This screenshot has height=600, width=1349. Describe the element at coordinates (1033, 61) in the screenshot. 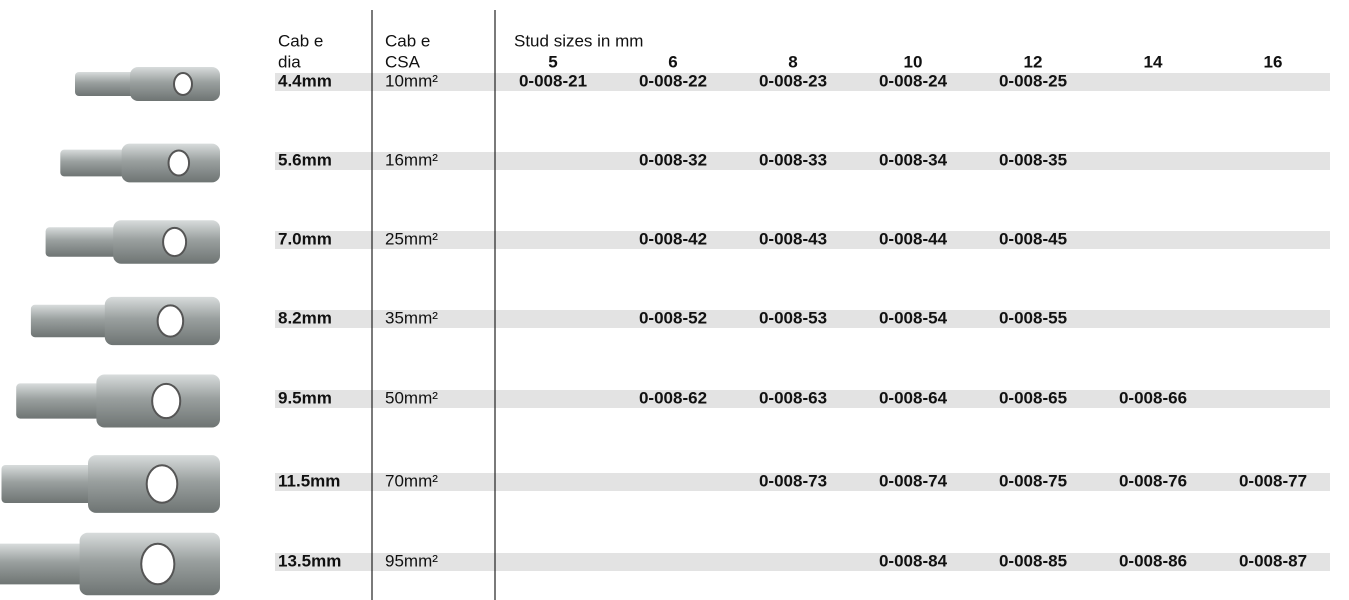

I see `stud-size: 12` at that location.